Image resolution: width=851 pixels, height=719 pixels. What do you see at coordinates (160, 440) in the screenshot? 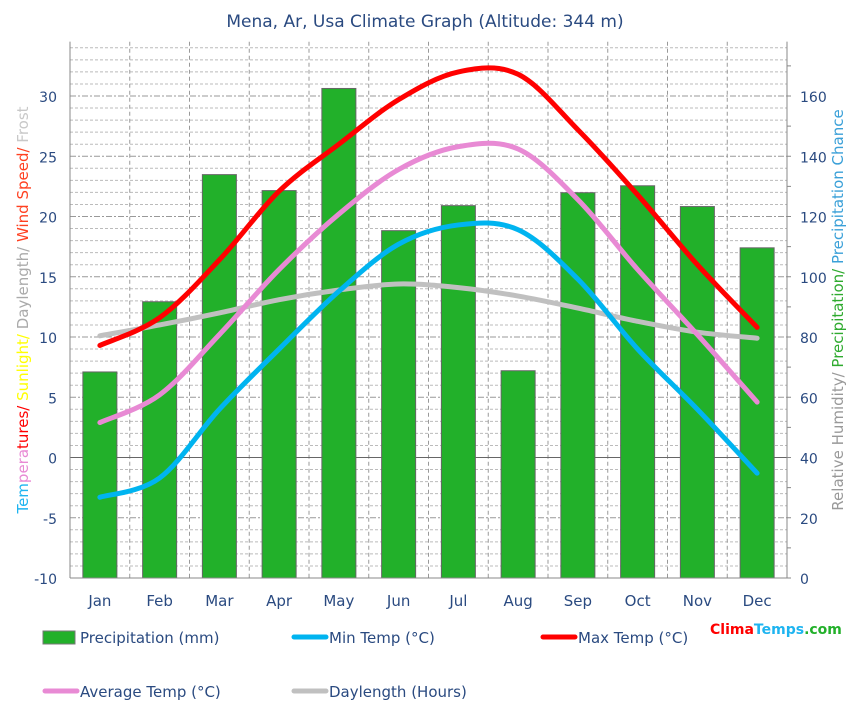
I see `precip-bar-feb` at bounding box center [160, 440].